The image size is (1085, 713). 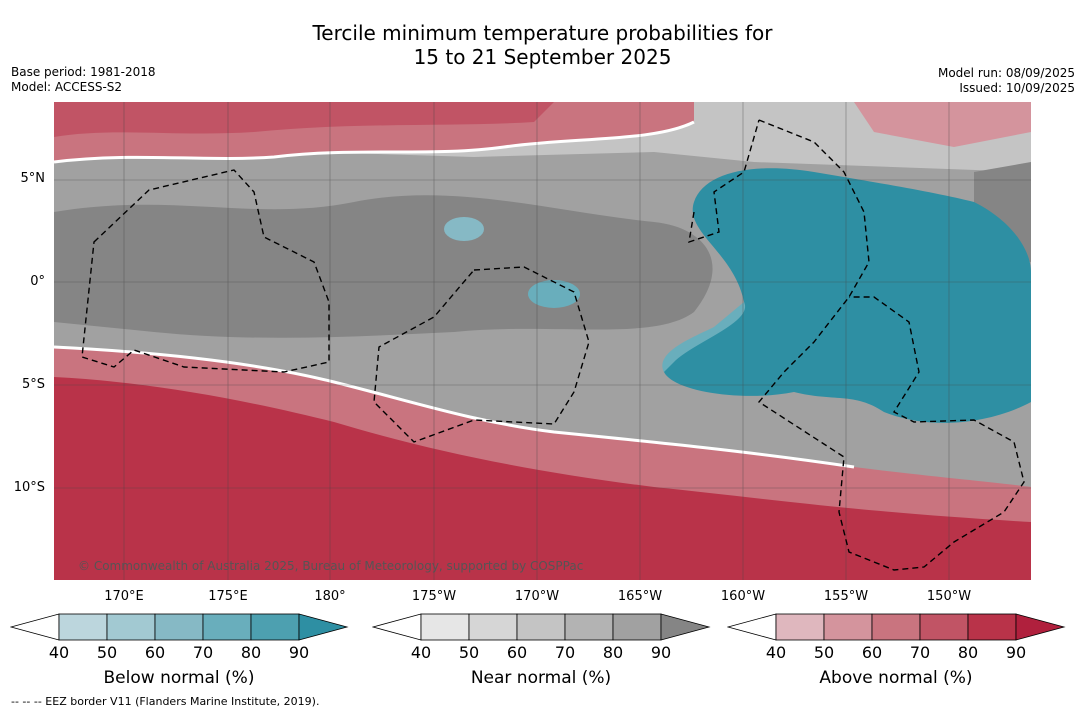 What do you see at coordinates (454, 407) in the screenshot?
I see `contour-south` at bounding box center [454, 407].